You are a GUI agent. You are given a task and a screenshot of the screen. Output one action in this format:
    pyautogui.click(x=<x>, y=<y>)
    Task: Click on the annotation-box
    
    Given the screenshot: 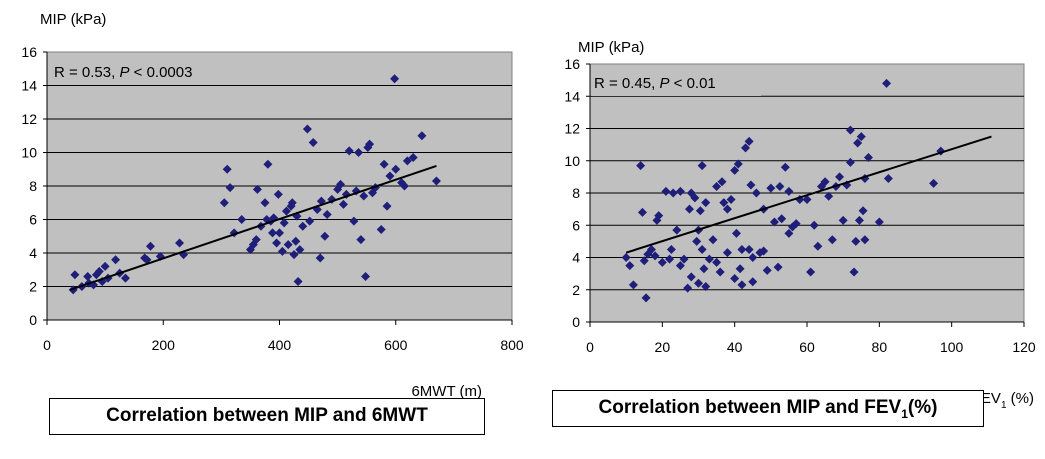 What is the action you would take?
    pyautogui.click(x=144, y=68)
    